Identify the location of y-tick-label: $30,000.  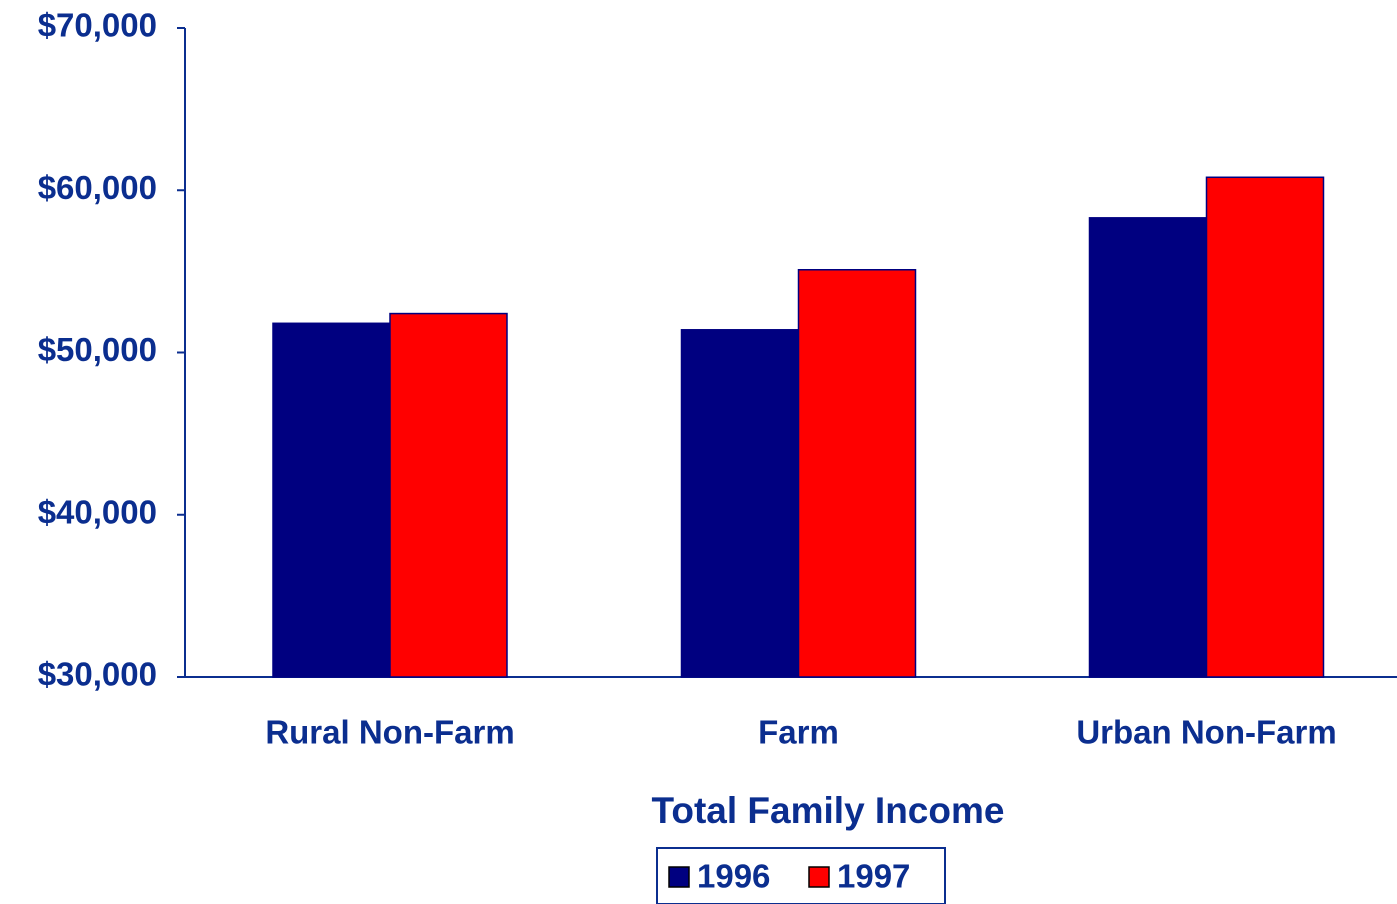
(97, 674).